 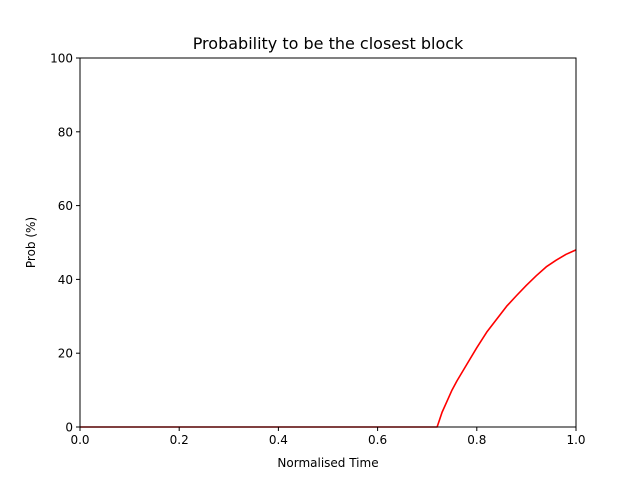 What do you see at coordinates (61, 59) in the screenshot?
I see `y-tick-label: 100` at bounding box center [61, 59].